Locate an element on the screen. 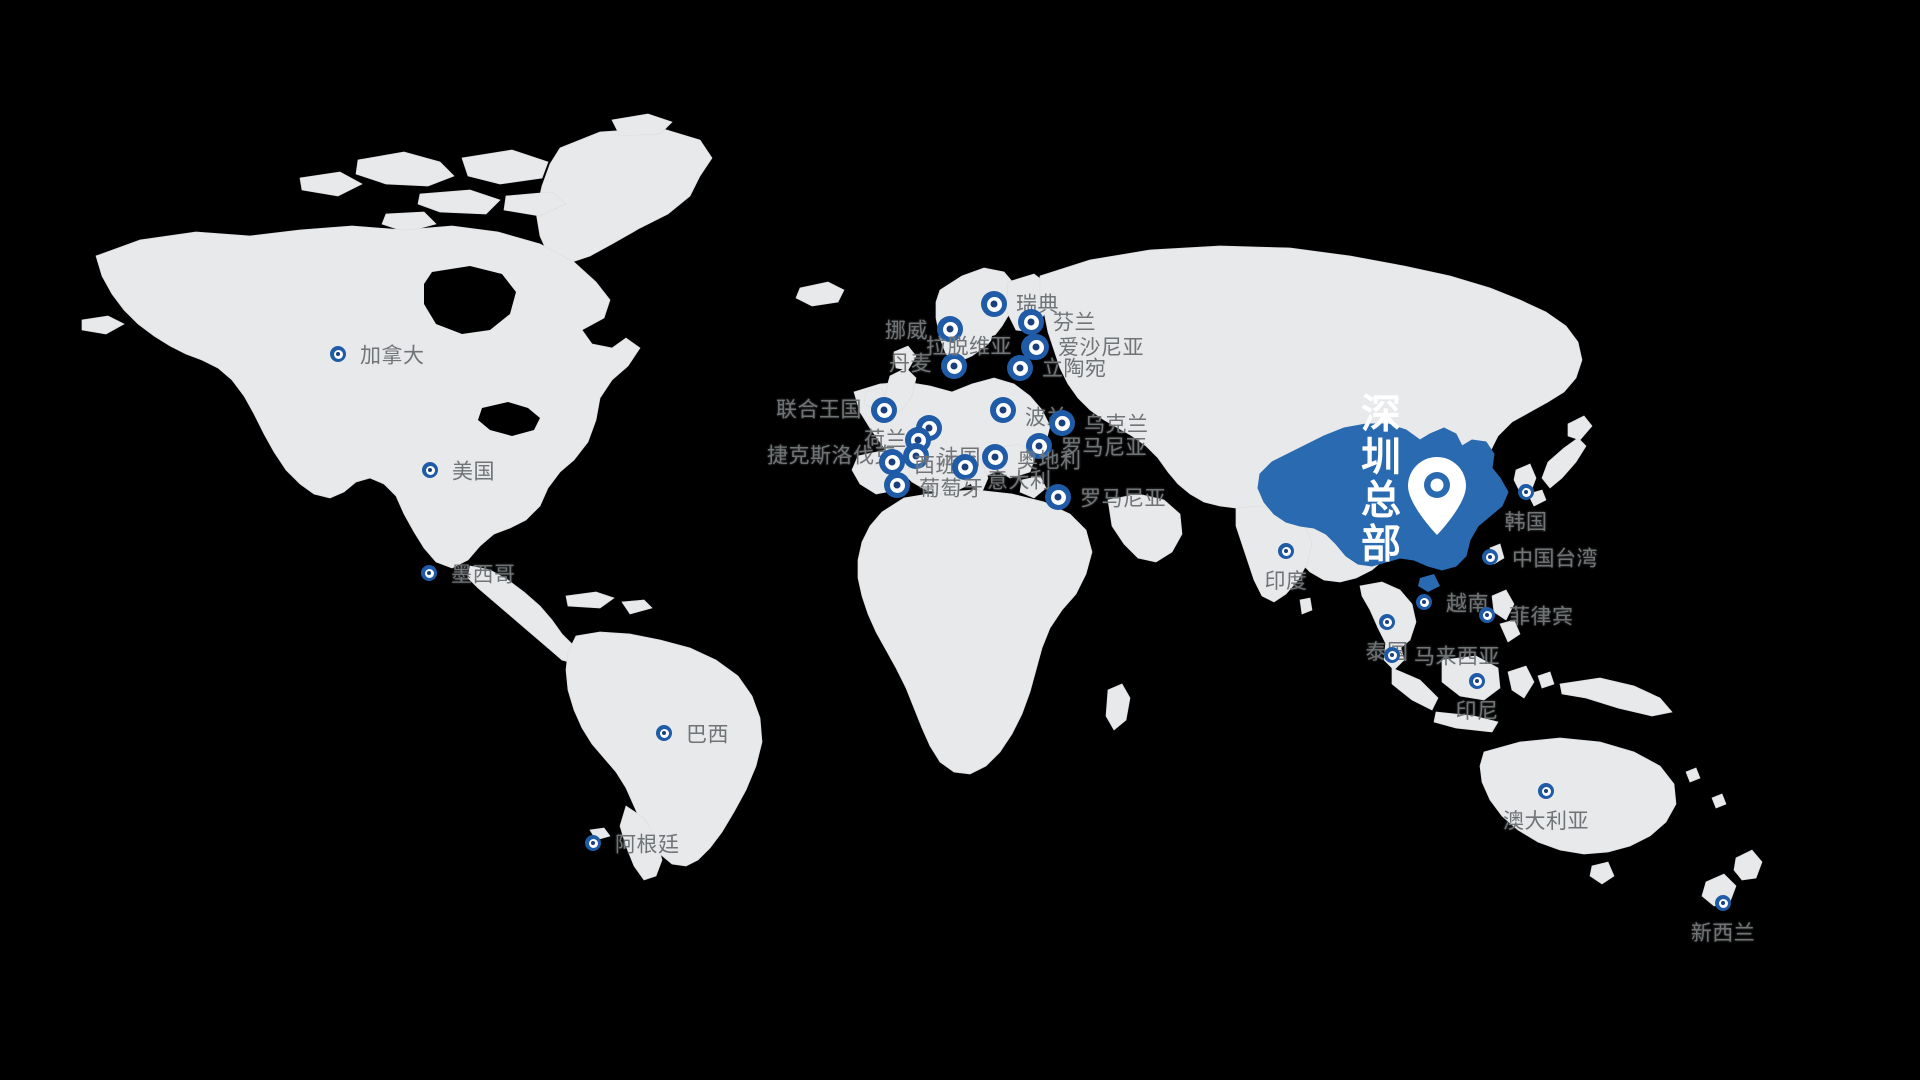  new-guinea is located at coordinates (1616, 697).